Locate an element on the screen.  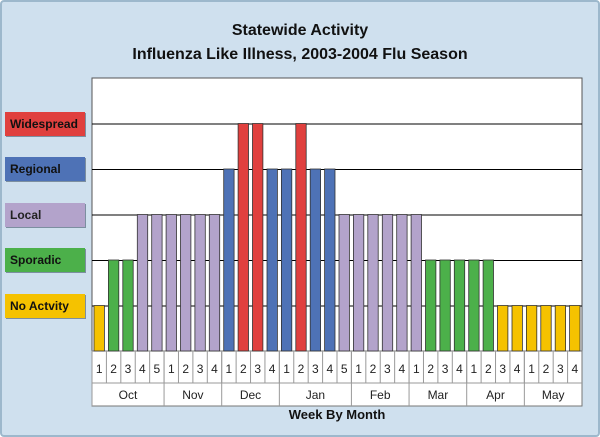
level-label-widespread: Widespread is located at coordinates (45, 123).